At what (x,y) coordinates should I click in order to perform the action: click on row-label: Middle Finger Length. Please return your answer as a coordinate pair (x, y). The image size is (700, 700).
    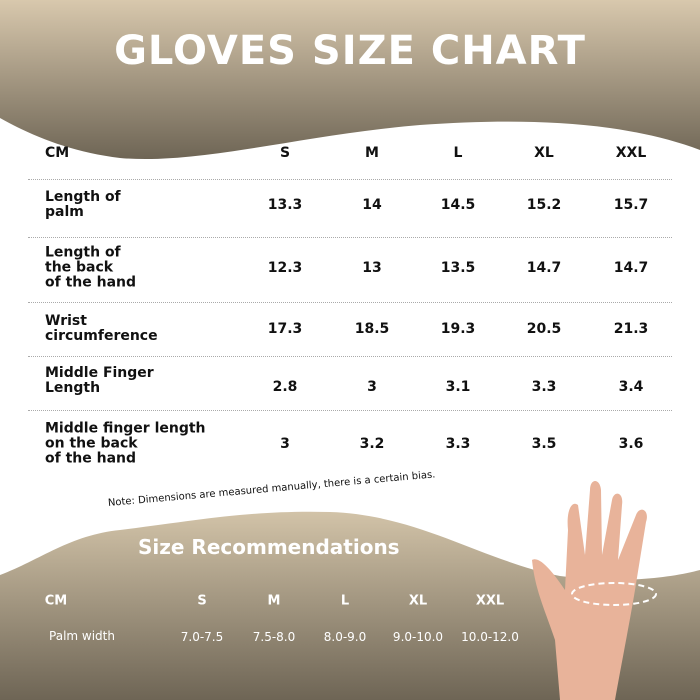
    Looking at the image, I should click on (99, 380).